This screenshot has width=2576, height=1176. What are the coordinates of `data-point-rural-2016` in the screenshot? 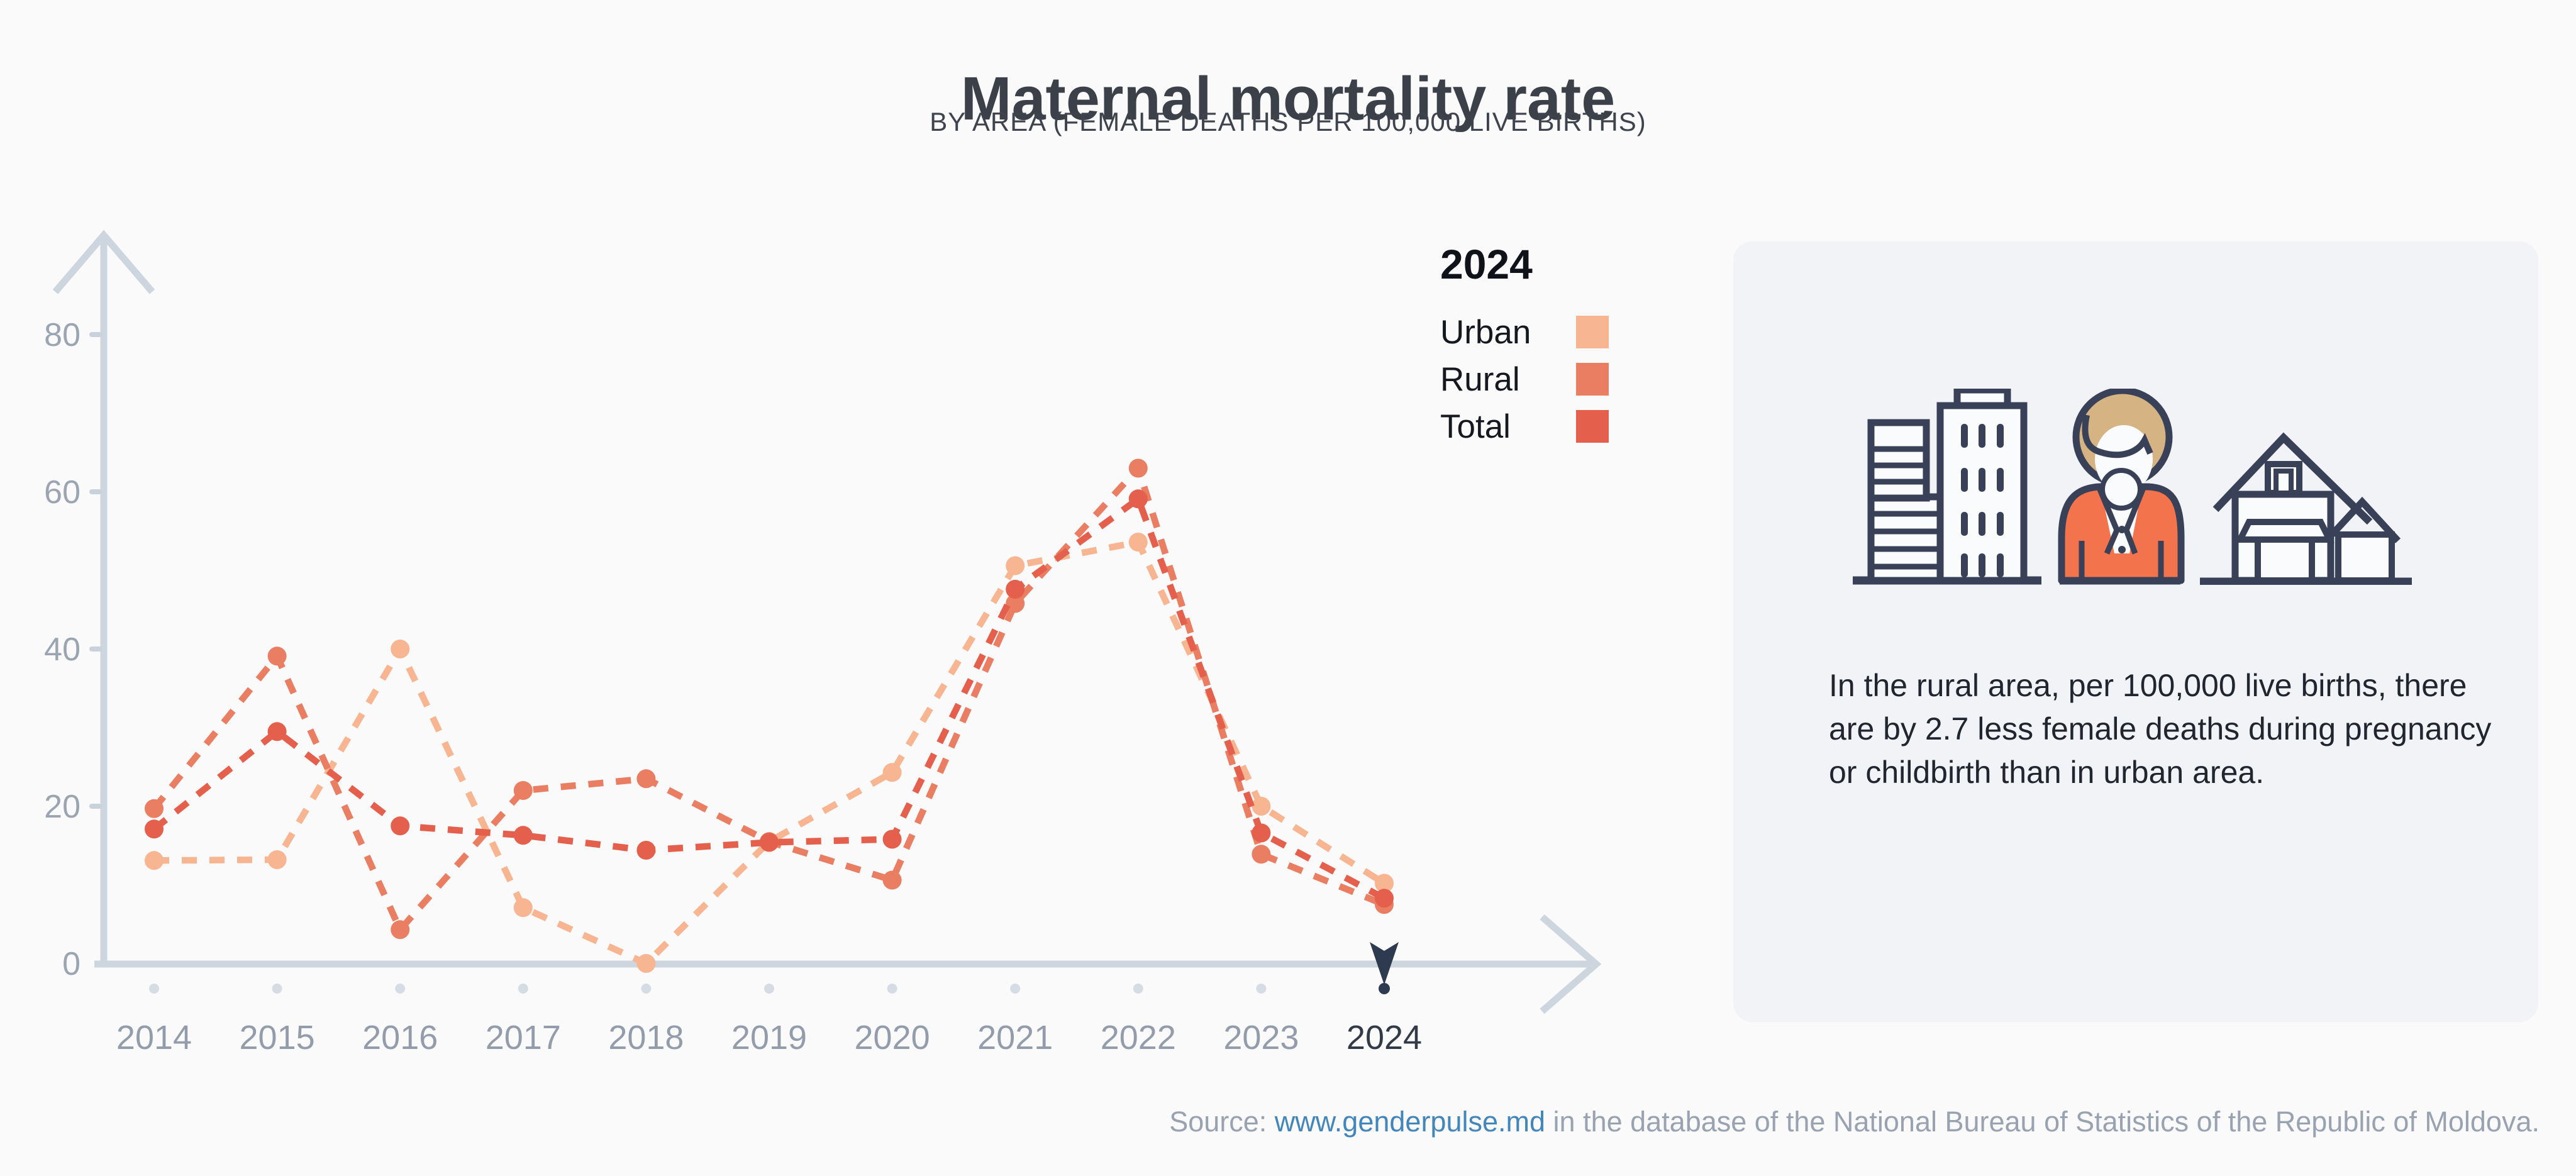 It's located at (400, 930).